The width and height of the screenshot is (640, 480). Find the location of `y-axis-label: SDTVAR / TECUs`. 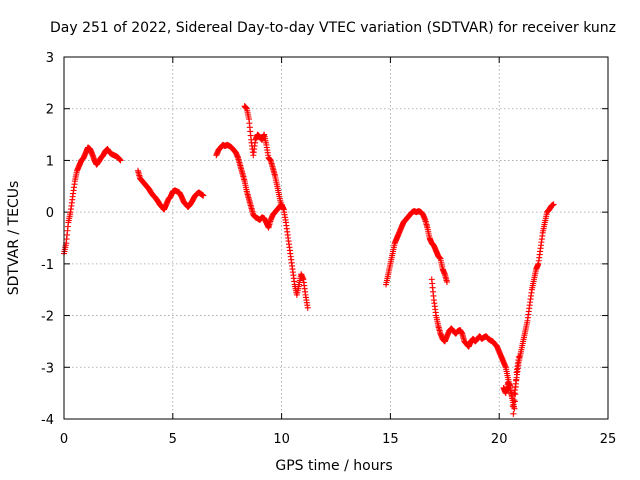

y-axis-label: SDTVAR / TECUs is located at coordinates (14, 238).